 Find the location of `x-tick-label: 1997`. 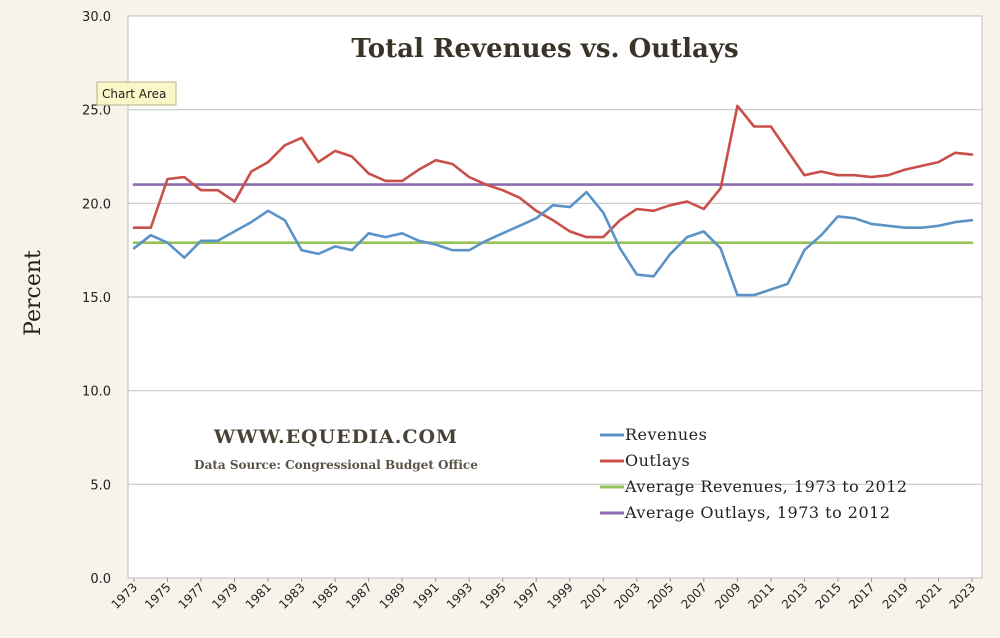

x-tick-label: 1997 is located at coordinates (526, 595).